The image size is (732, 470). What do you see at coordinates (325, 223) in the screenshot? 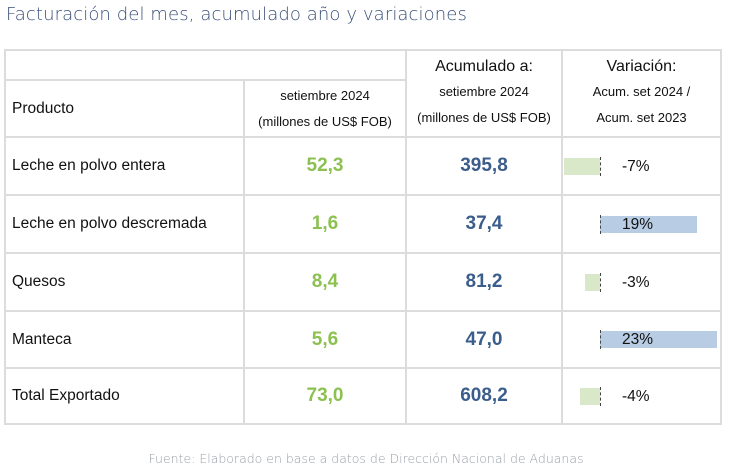
I see `month-value: 1,6` at bounding box center [325, 223].